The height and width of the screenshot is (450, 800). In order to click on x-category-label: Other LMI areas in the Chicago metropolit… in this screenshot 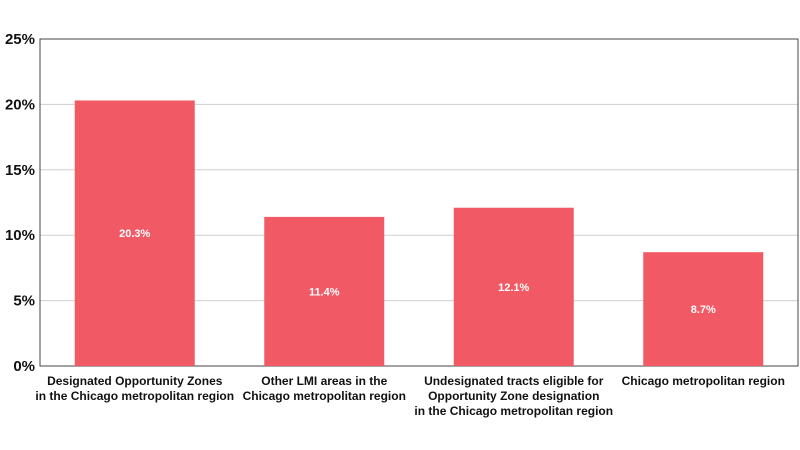, I will do `click(324, 388)`.